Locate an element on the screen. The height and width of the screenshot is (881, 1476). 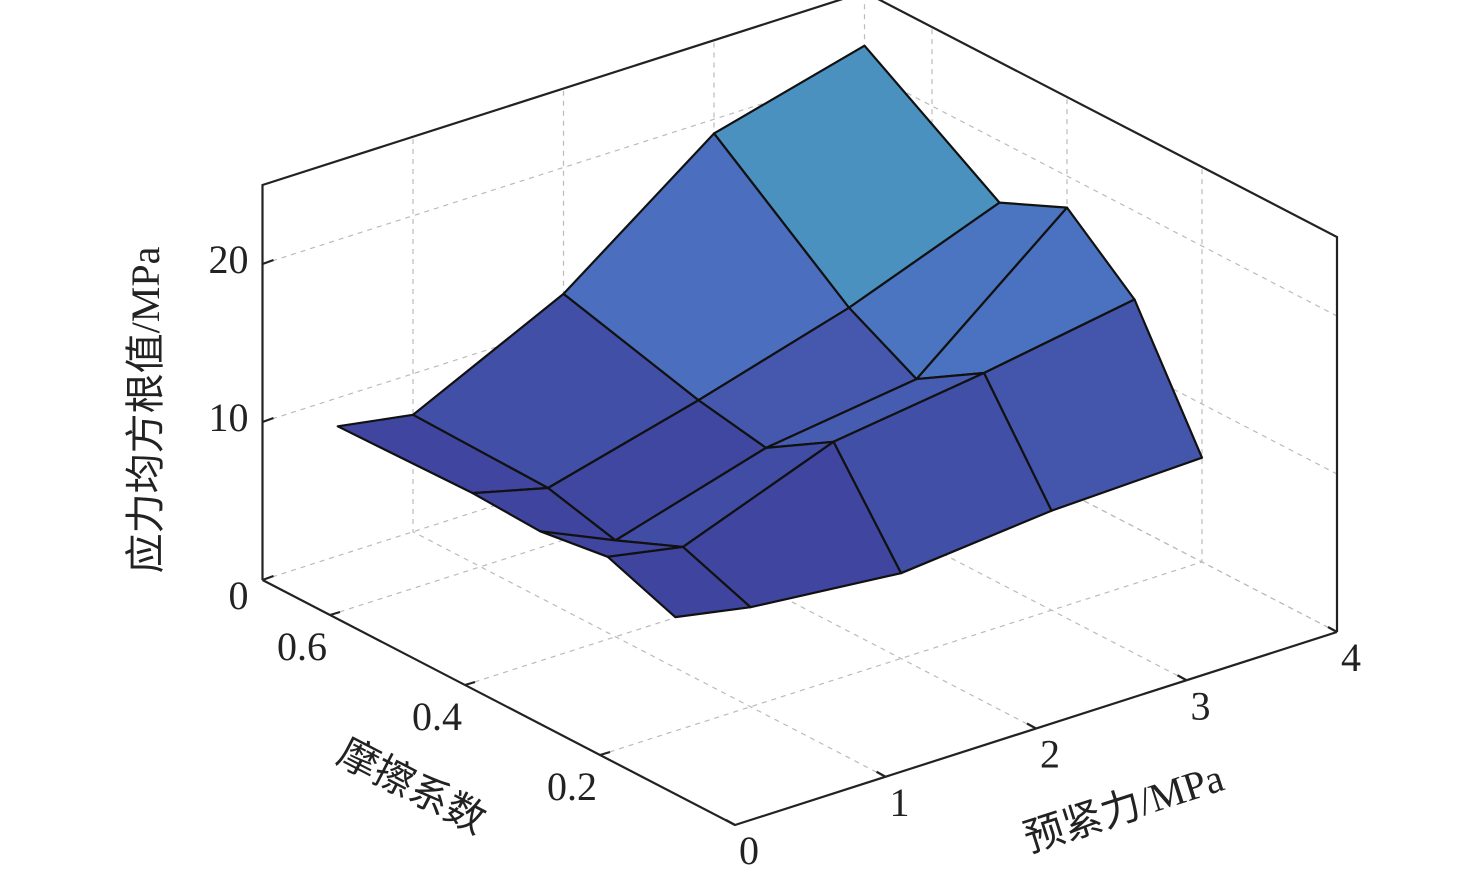
y-axis-label: 摩擦系数 is located at coordinates (412, 786).